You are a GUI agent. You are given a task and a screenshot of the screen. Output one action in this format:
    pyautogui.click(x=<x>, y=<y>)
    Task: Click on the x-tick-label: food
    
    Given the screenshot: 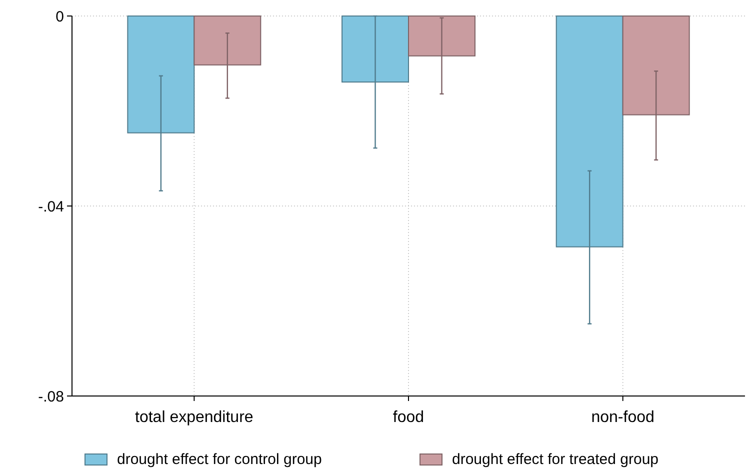 What is the action you would take?
    pyautogui.click(x=408, y=417)
    